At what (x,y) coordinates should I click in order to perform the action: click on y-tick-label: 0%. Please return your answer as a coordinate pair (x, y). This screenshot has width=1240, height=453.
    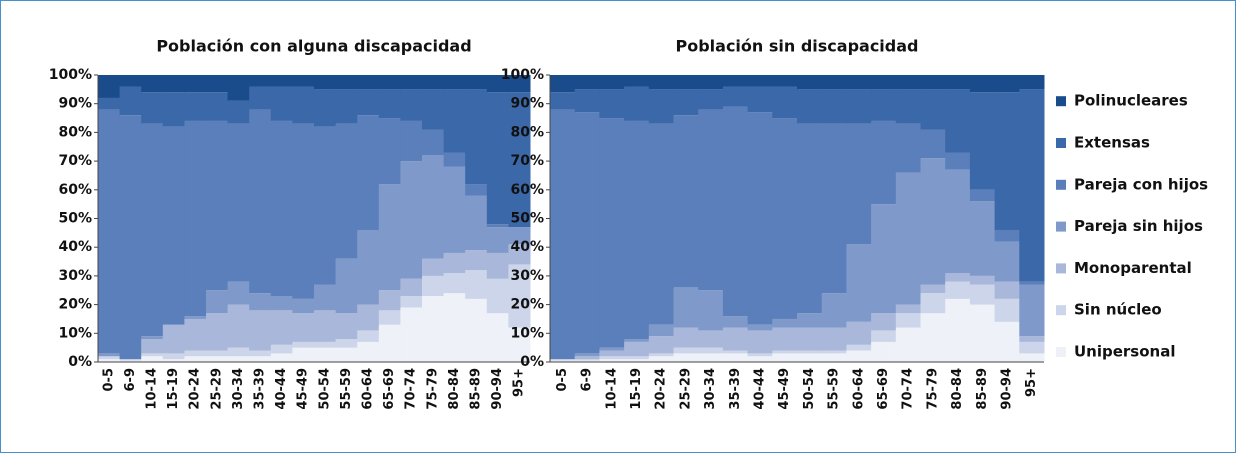
    Looking at the image, I should click on (80, 362).